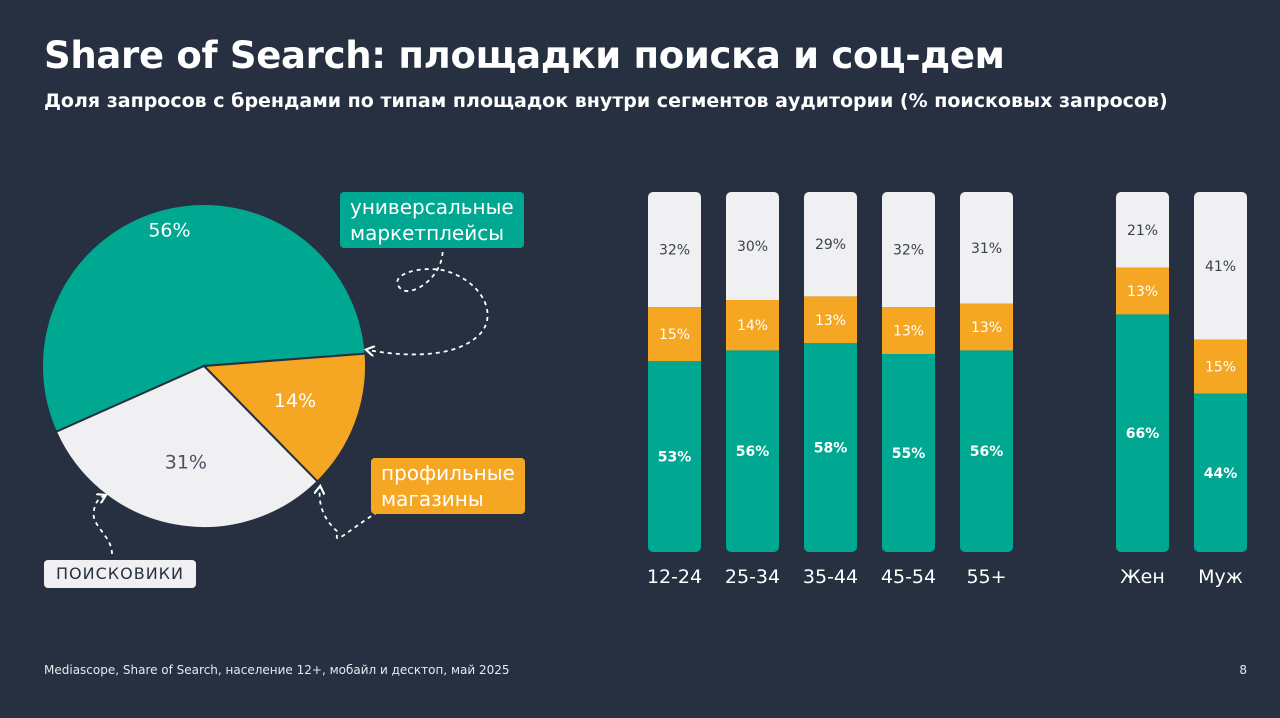 The width and height of the screenshot is (1280, 718). I want to click on callout-stores: профильные магазины, so click(448, 486).